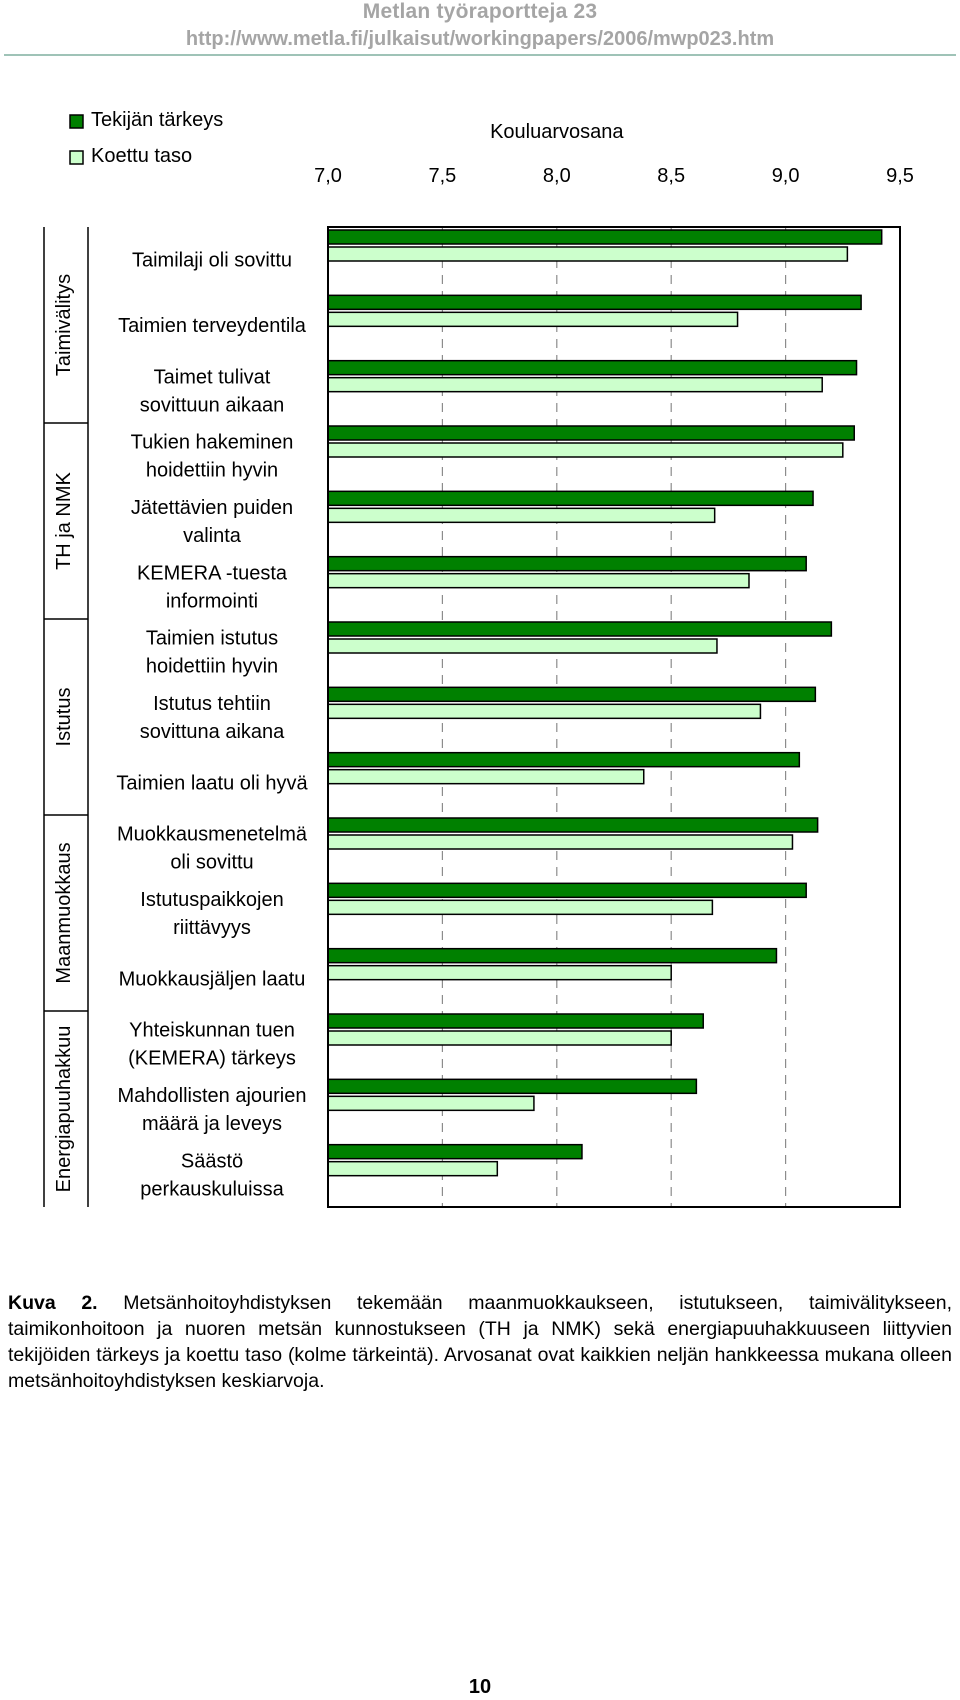 Image resolution: width=960 pixels, height=1700 pixels. What do you see at coordinates (212, 522) in the screenshot?
I see `category-label: Jätettävien puiden valinta` at bounding box center [212, 522].